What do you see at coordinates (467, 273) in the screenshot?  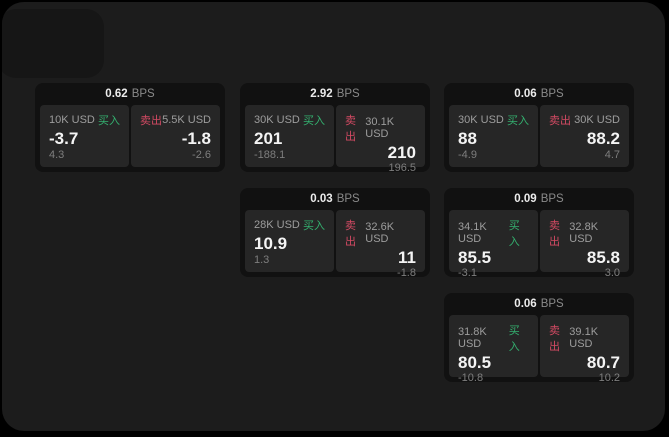 I see `buy-delta: -3.1` at bounding box center [467, 273].